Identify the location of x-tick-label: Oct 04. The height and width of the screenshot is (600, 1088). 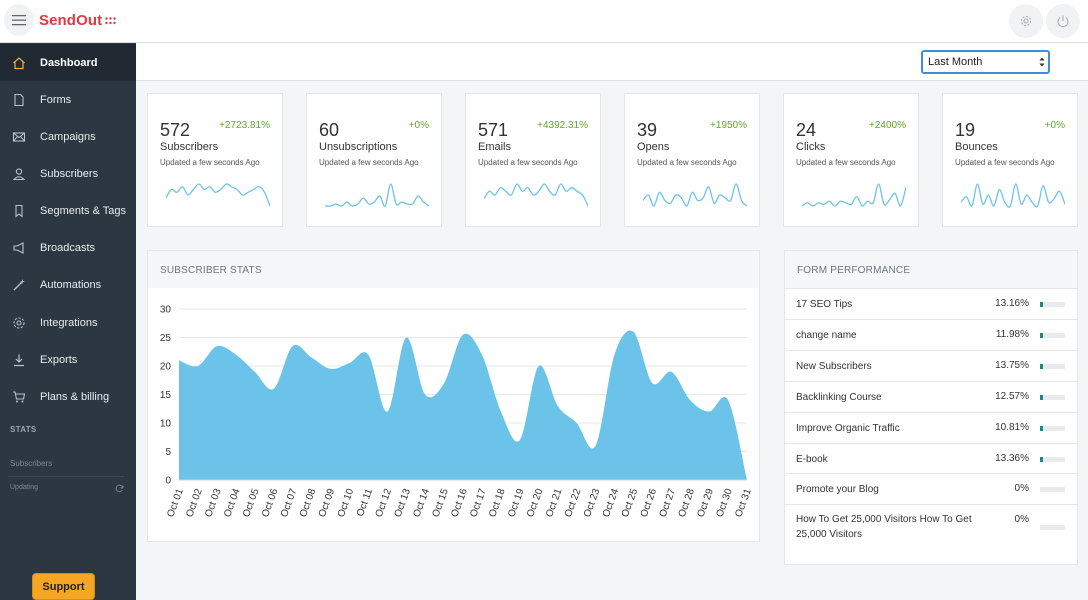
(232, 503).